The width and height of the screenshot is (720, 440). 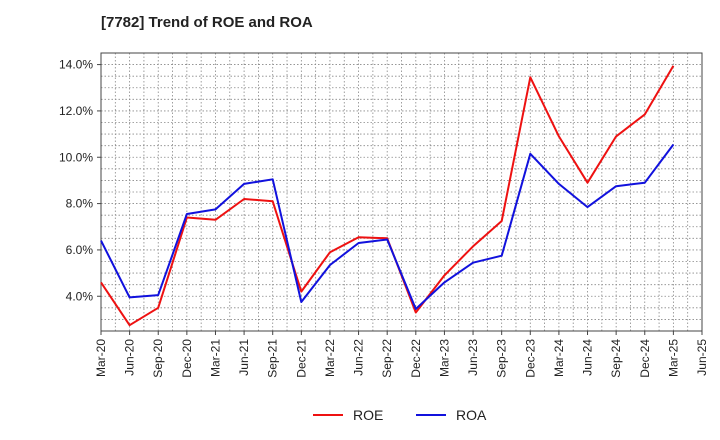 I want to click on chart-title: [7782] Trend of ROE and ROA, so click(x=207, y=22).